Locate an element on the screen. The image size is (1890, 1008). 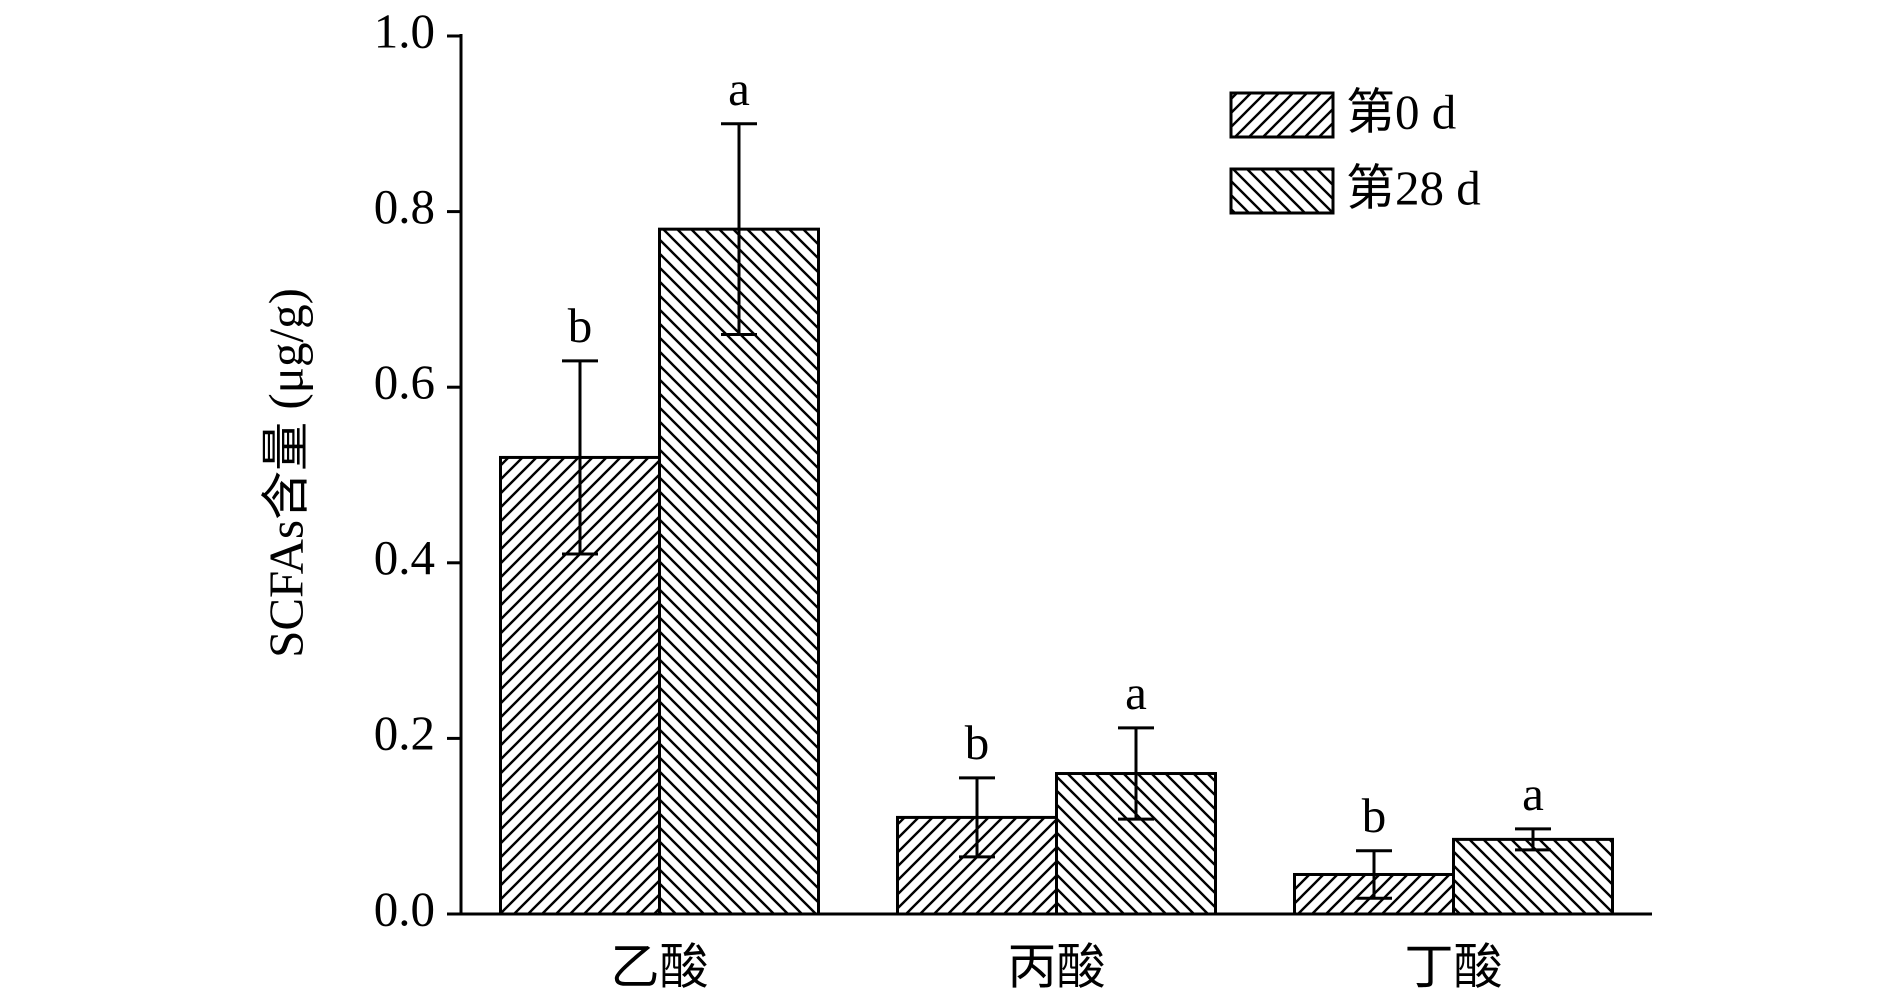
y-tick-label: 0.6 is located at coordinates (404, 381).